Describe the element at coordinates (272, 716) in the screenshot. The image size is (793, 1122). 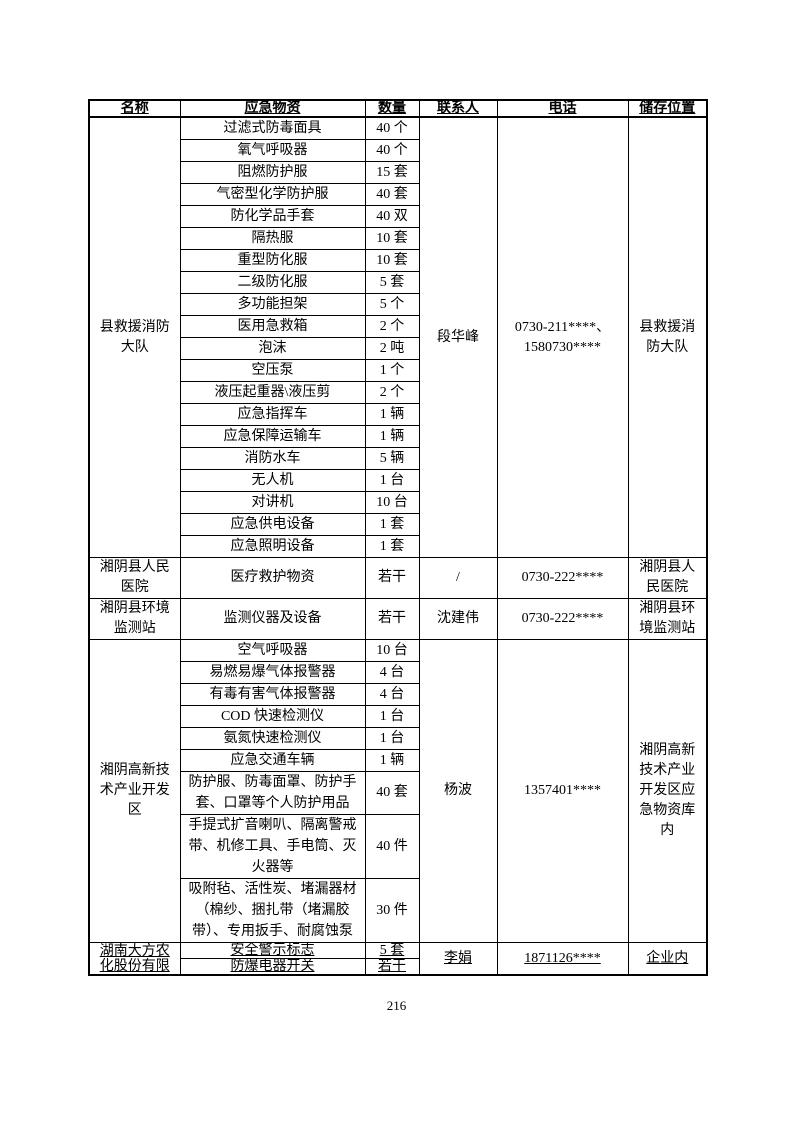
I see `material-cell: COD 快速检测仪` at that location.